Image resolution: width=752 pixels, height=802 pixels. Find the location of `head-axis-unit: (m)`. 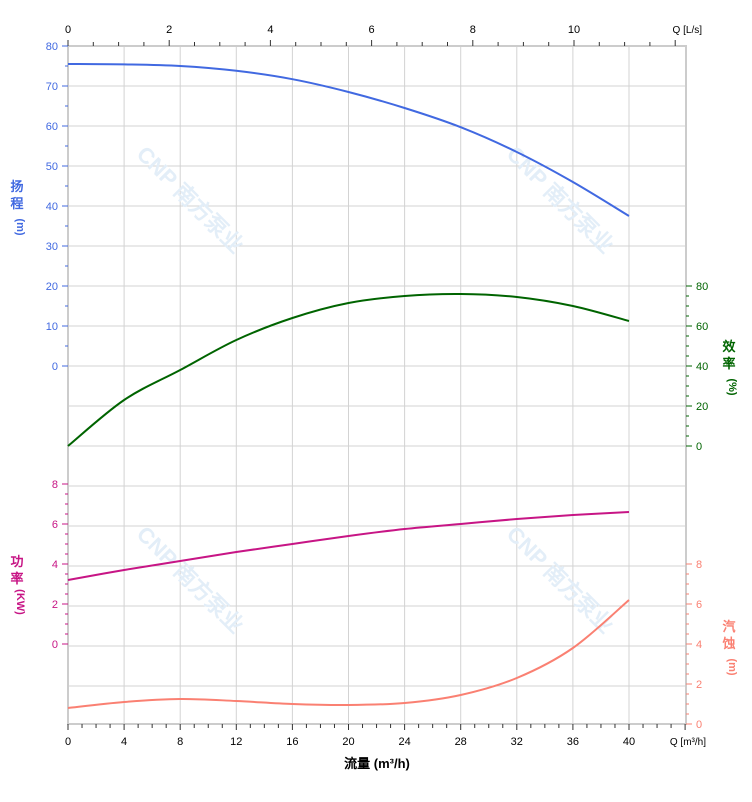

head-axis-unit: (m) is located at coordinates (20, 226).